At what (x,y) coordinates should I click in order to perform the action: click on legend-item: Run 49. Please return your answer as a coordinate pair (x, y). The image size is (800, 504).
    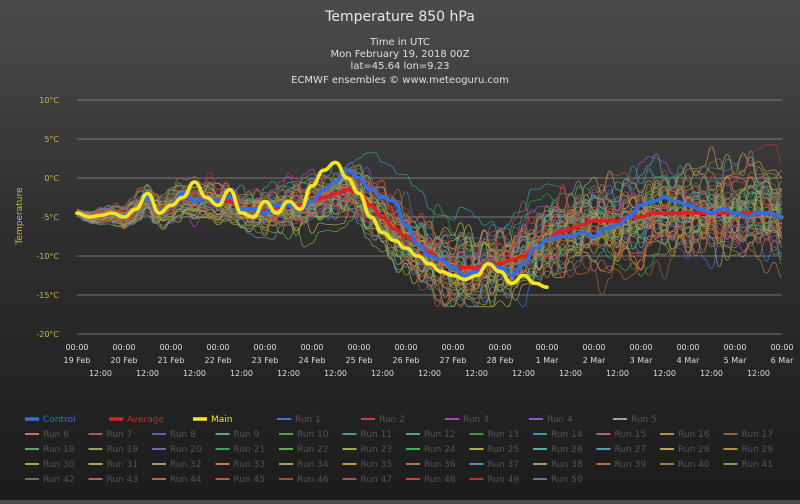
    Looking at the image, I should click on (494, 480).